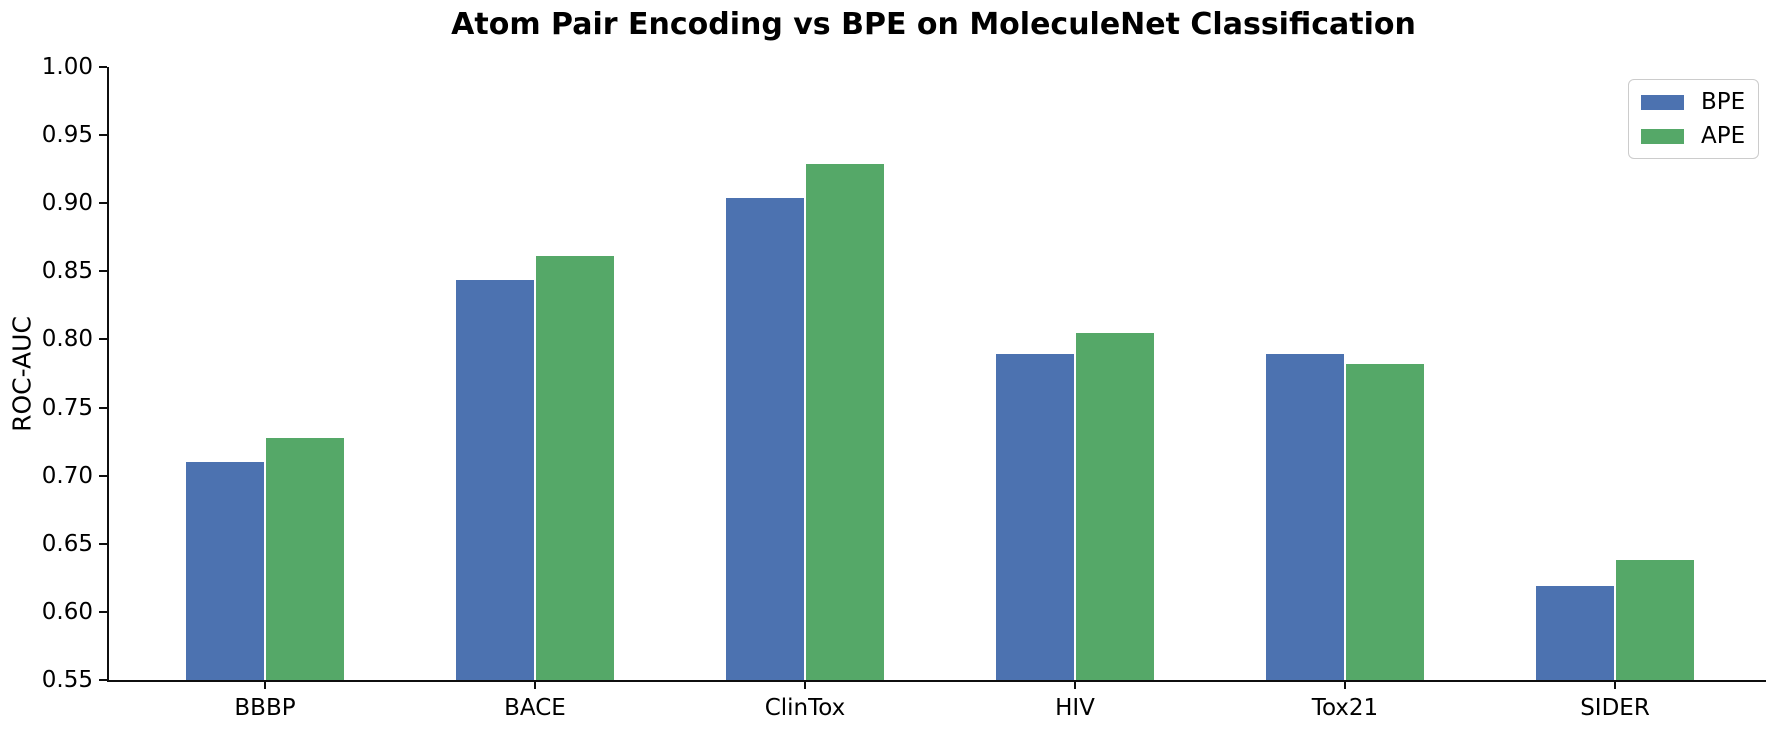 This screenshot has height=734, width=1782. What do you see at coordinates (67, 135) in the screenshot?
I see `y-tick-label: 0.95` at bounding box center [67, 135].